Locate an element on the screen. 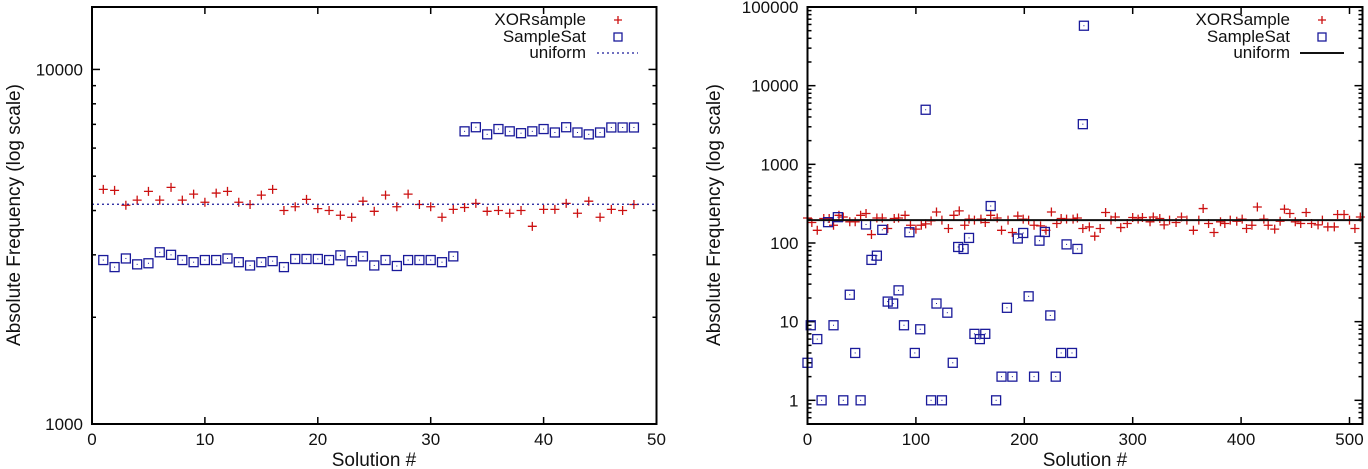 This screenshot has width=1368, height=469. right-y-tick-label: 10000 is located at coordinates (774, 86).